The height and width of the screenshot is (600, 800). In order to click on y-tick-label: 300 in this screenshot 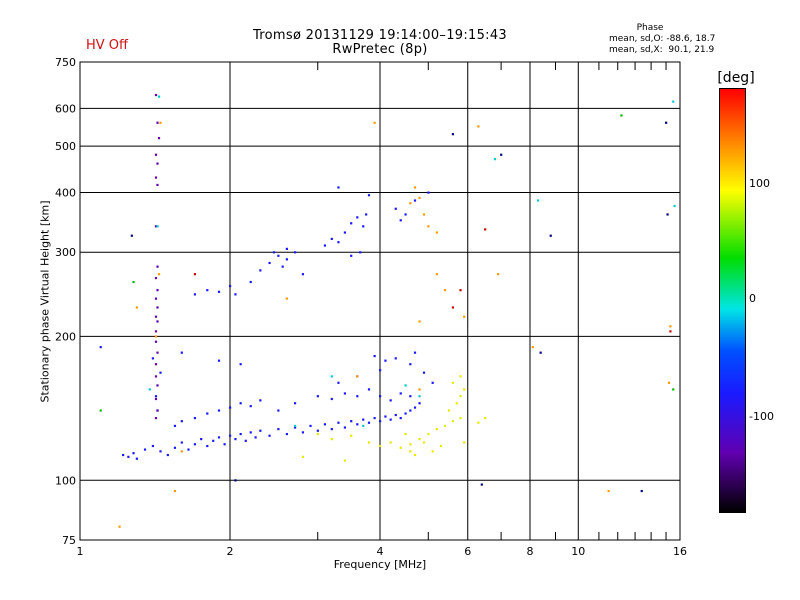, I will do `click(65, 252)`.